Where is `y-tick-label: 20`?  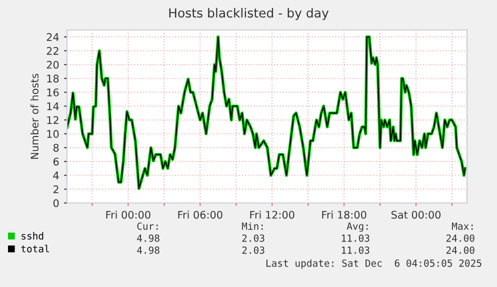
y-tick-label: 20 is located at coordinates (52, 64).